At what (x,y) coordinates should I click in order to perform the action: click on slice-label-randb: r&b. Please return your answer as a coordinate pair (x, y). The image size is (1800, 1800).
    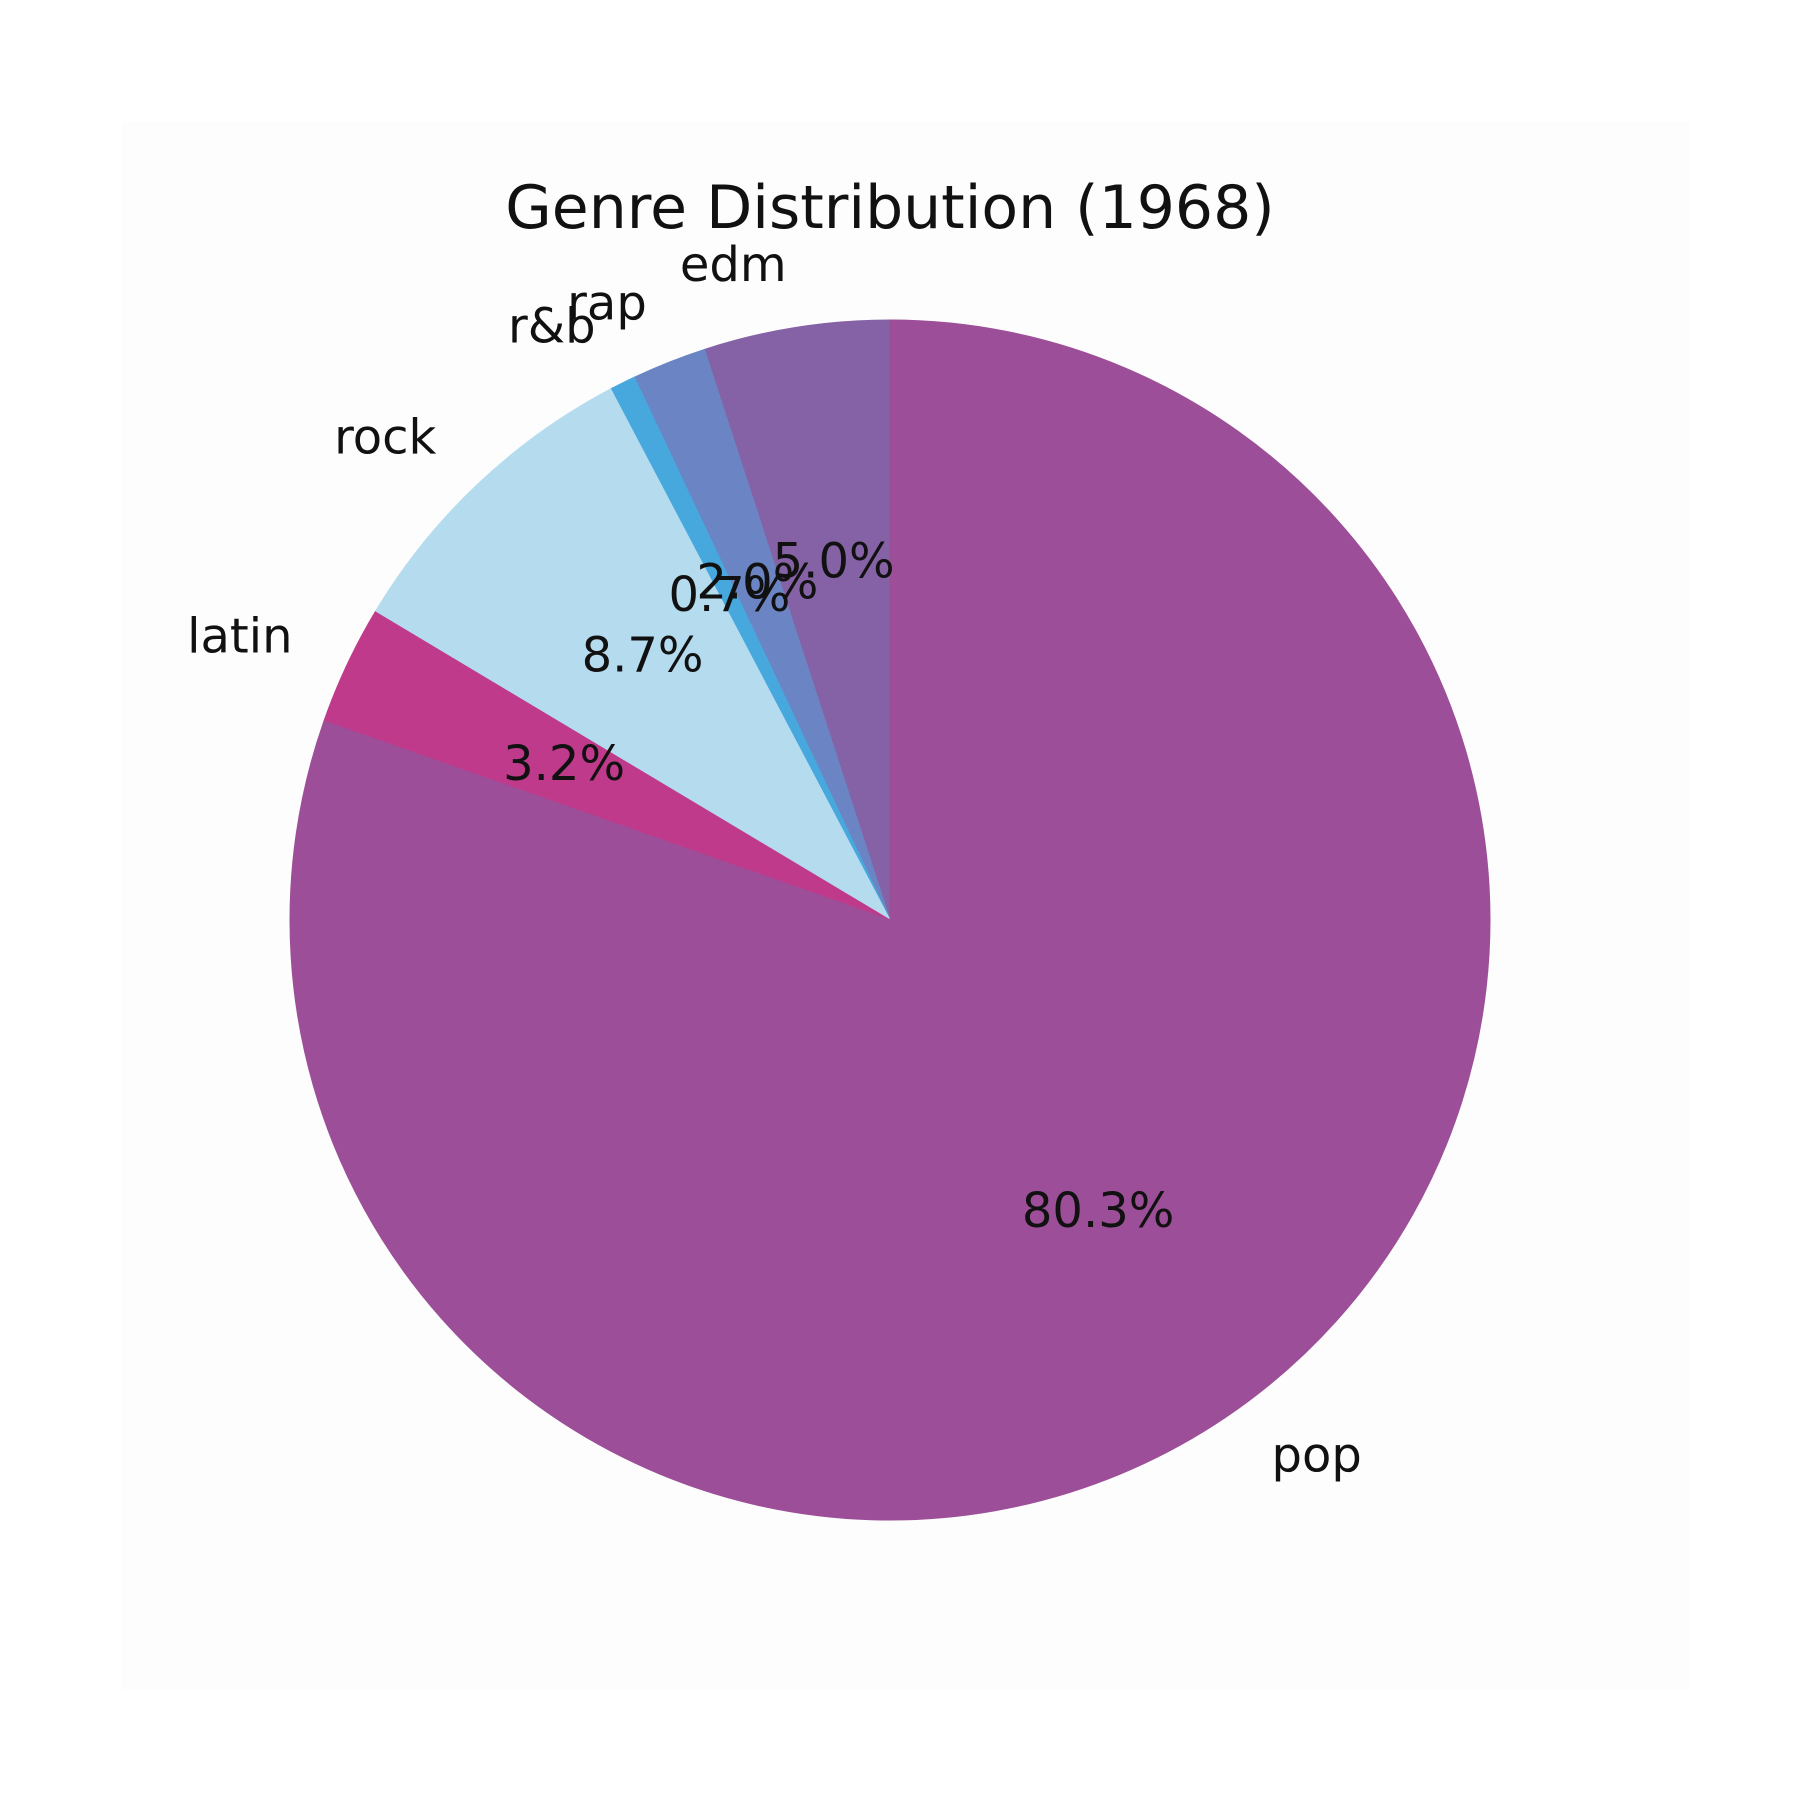
    Looking at the image, I should click on (552, 326).